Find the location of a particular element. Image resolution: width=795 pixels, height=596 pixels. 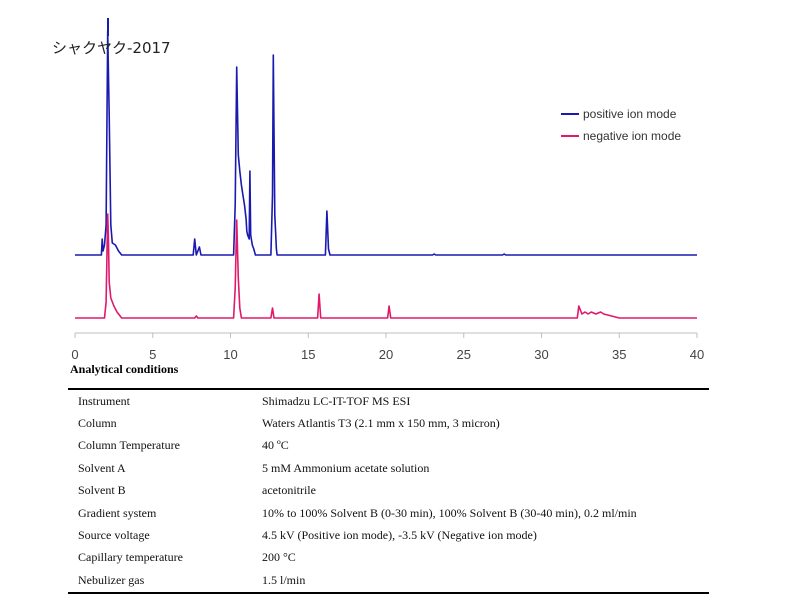

table-row: Solvent B acetonitrile is located at coordinates (388, 491).